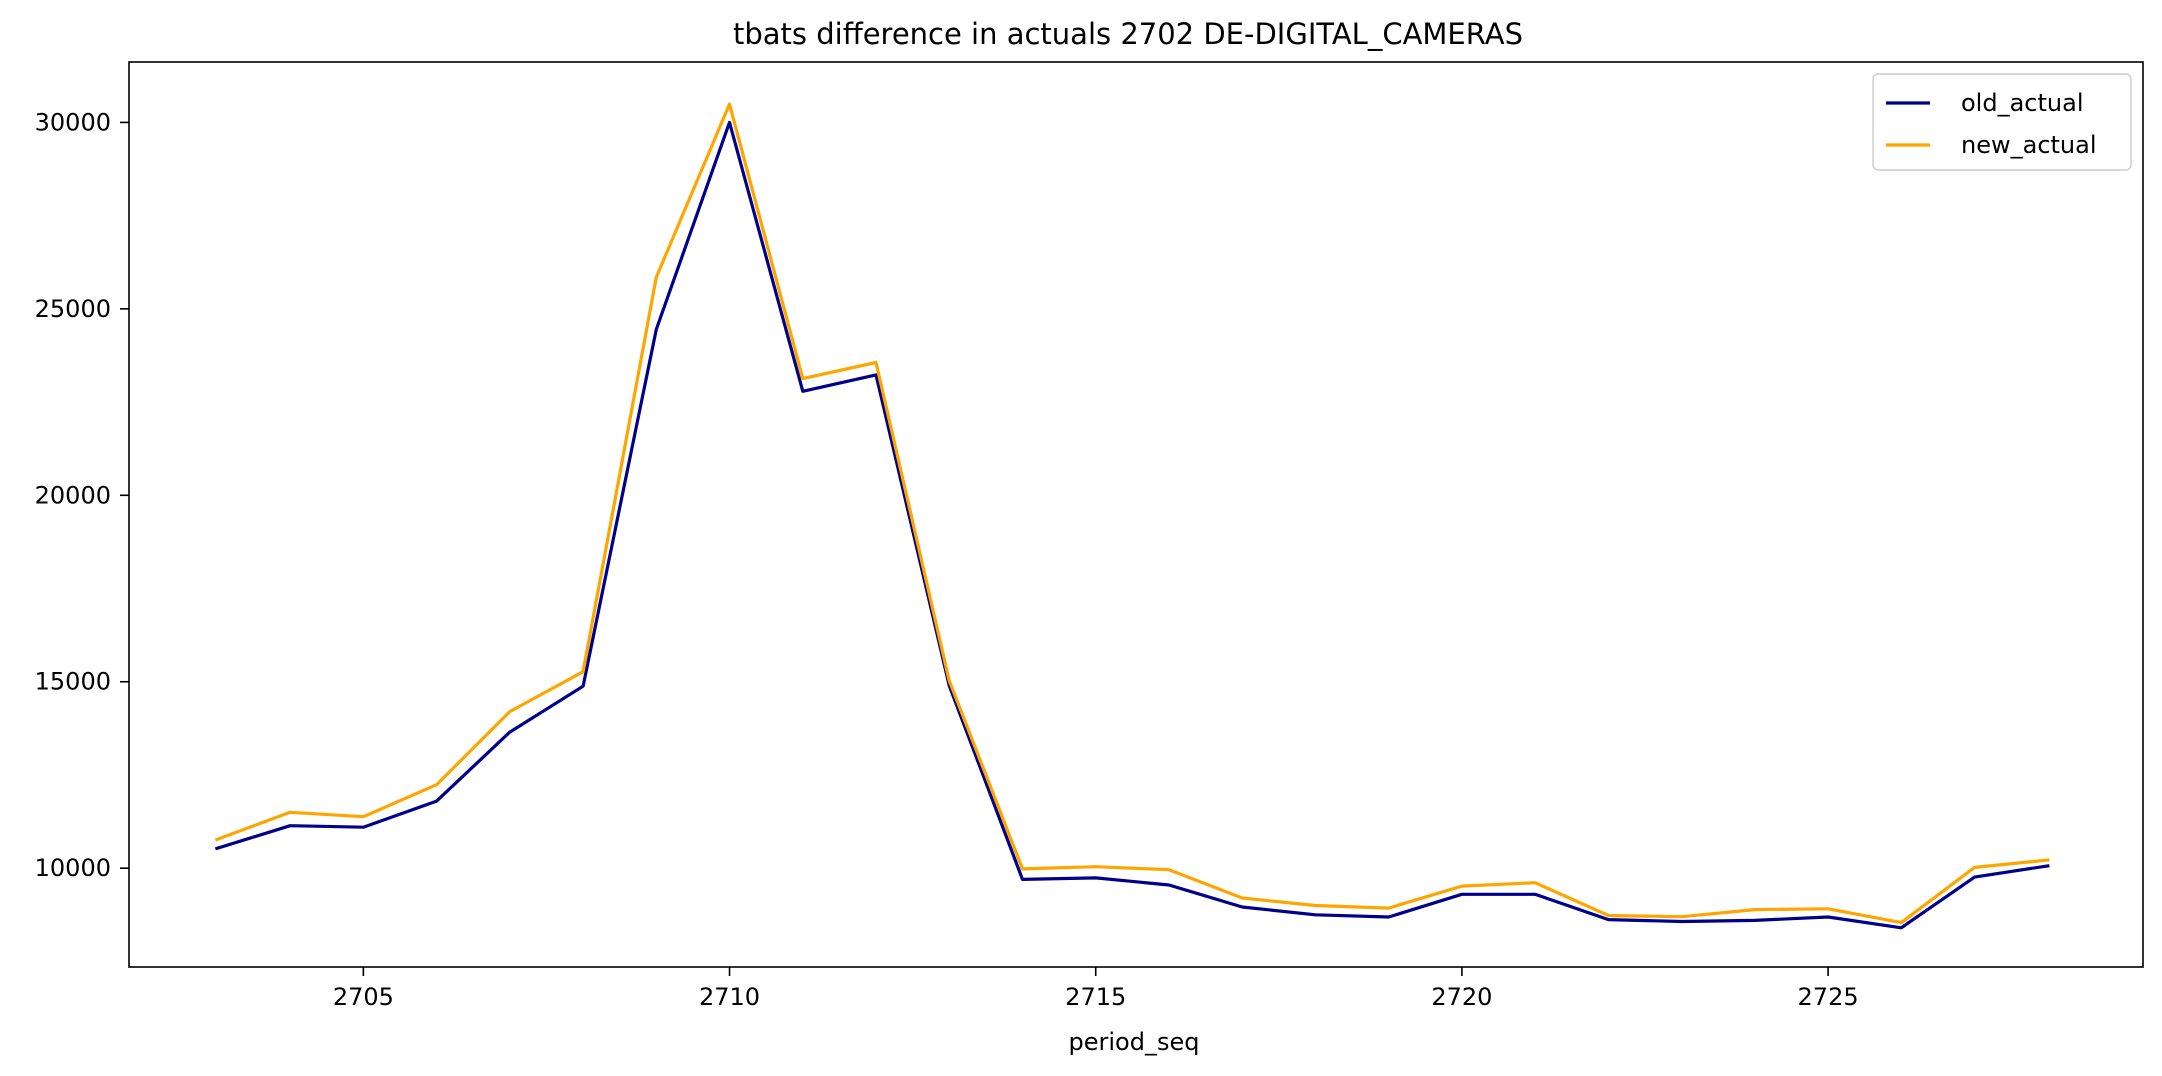  Describe the element at coordinates (73, 868) in the screenshot. I see `y-tick-label: 10000` at that location.